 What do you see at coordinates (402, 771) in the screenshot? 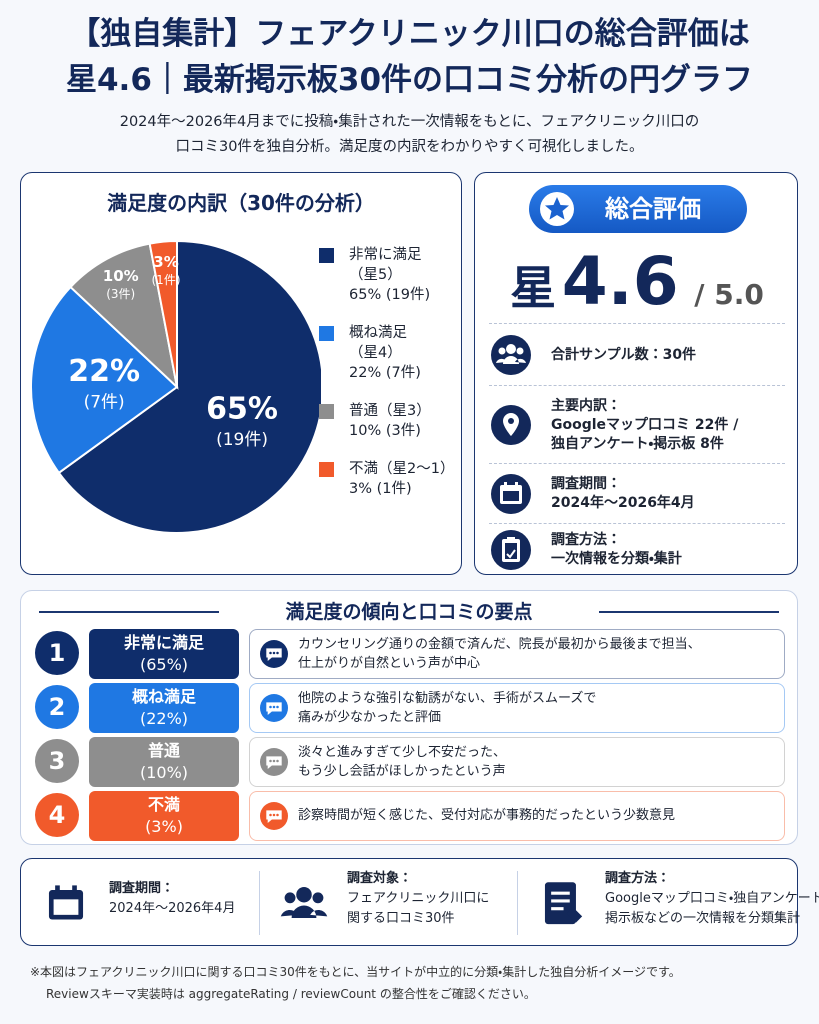
I see `comment-line: もう少し会話がほしかったという声` at bounding box center [402, 771].